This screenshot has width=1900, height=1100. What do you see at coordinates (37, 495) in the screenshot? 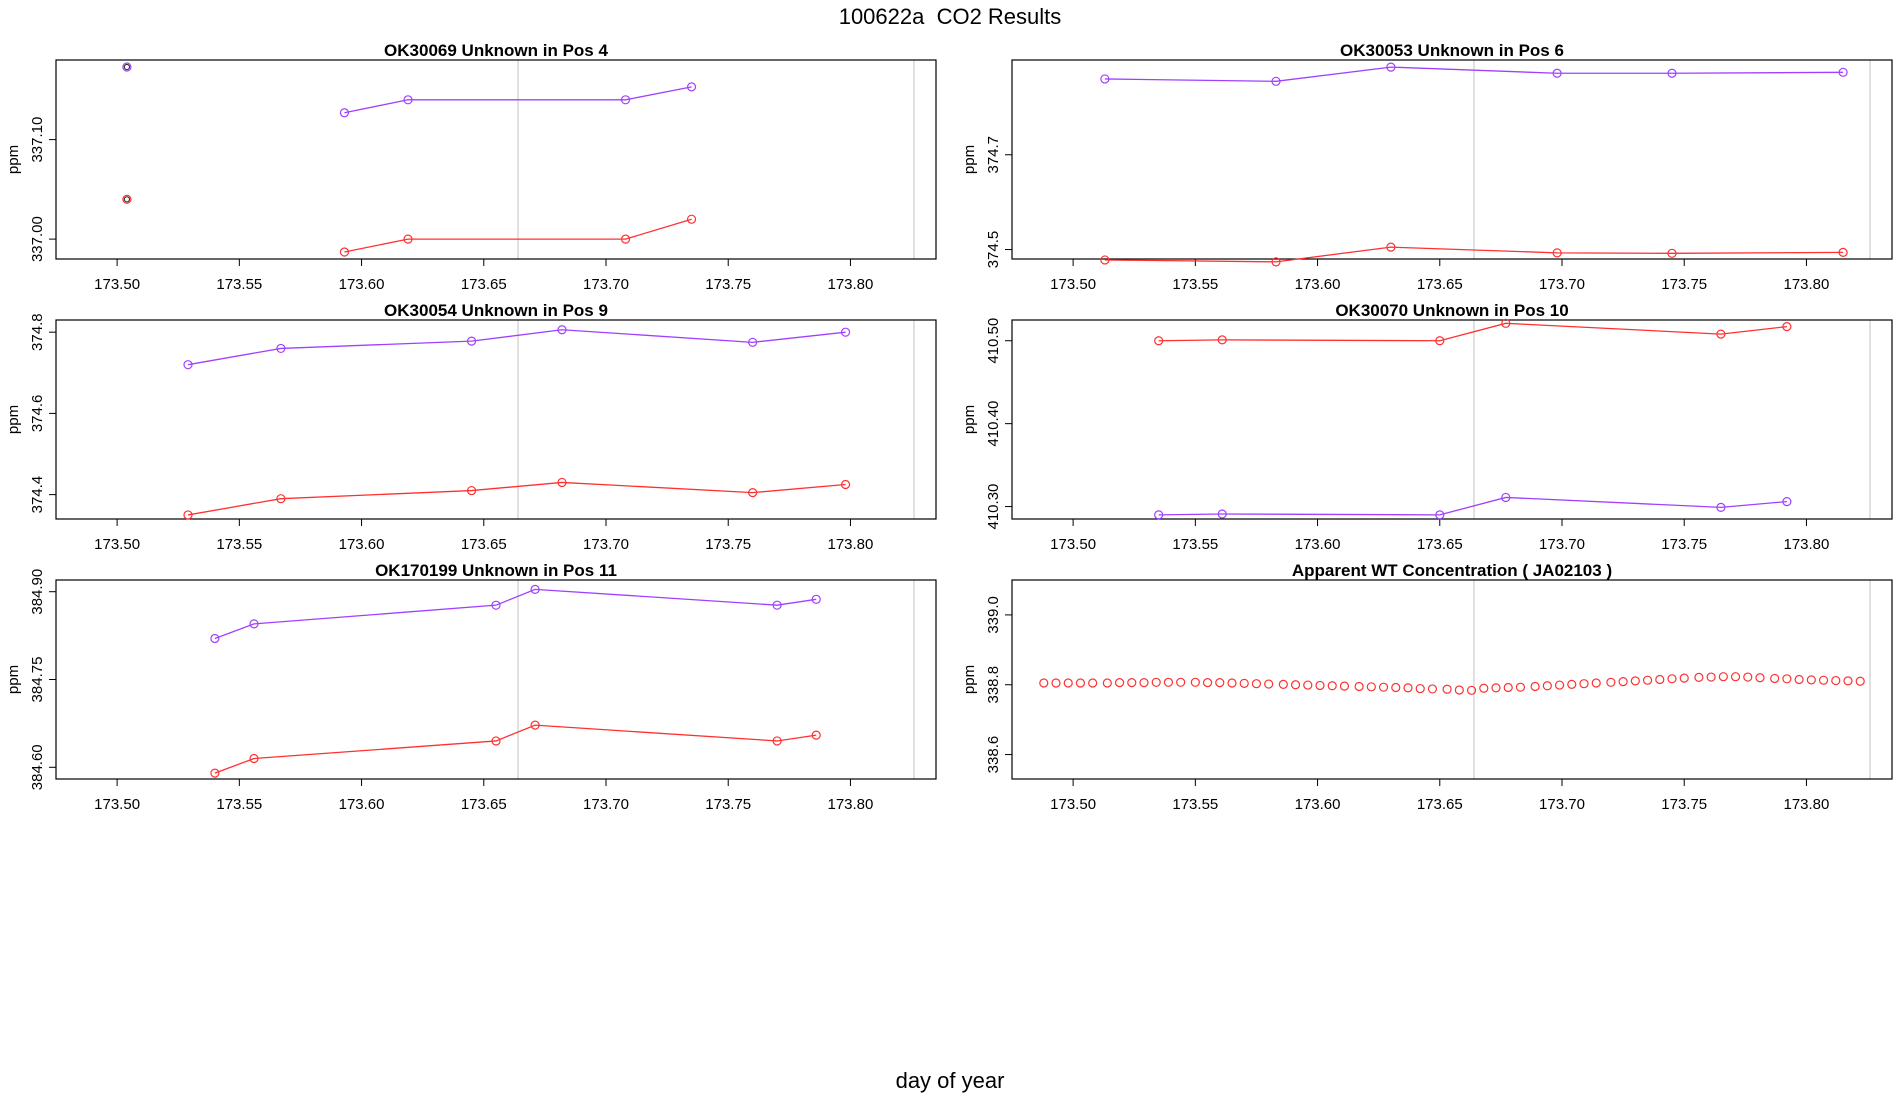
I see `y-tick-label: 374.4` at bounding box center [37, 495].